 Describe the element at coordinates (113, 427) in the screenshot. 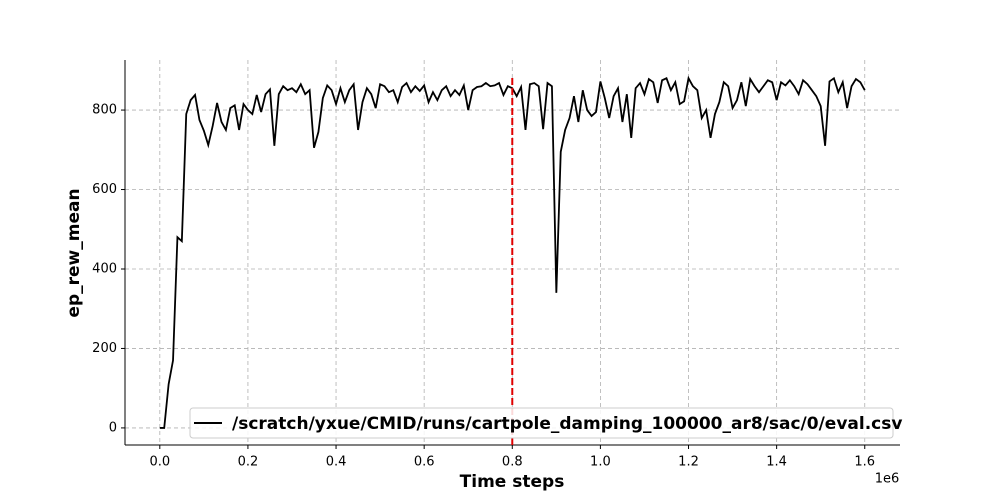

I see `y-tick-label: 0` at that location.